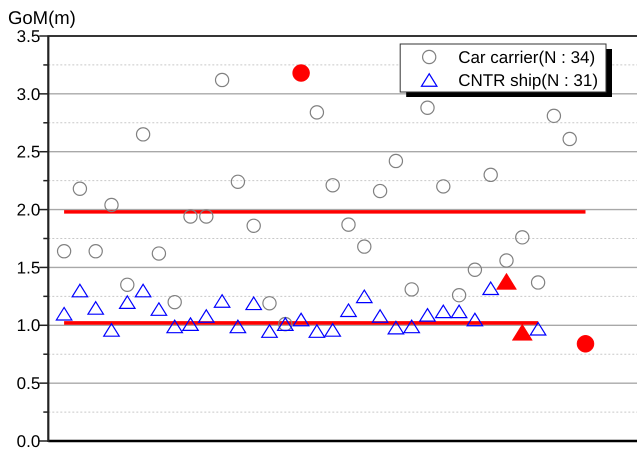  What do you see at coordinates (28, 210) in the screenshot?
I see `y-tick-label: 2.0` at bounding box center [28, 210].